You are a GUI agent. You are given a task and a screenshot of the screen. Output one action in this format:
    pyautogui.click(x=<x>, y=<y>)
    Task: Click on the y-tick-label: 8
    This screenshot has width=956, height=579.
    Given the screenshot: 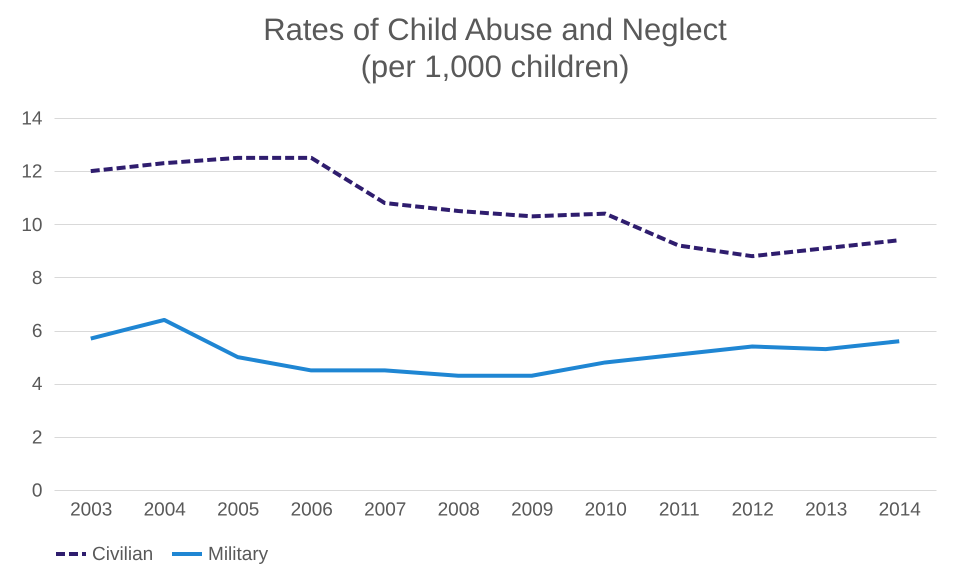 What is the action you would take?
    pyautogui.click(x=37, y=278)
    